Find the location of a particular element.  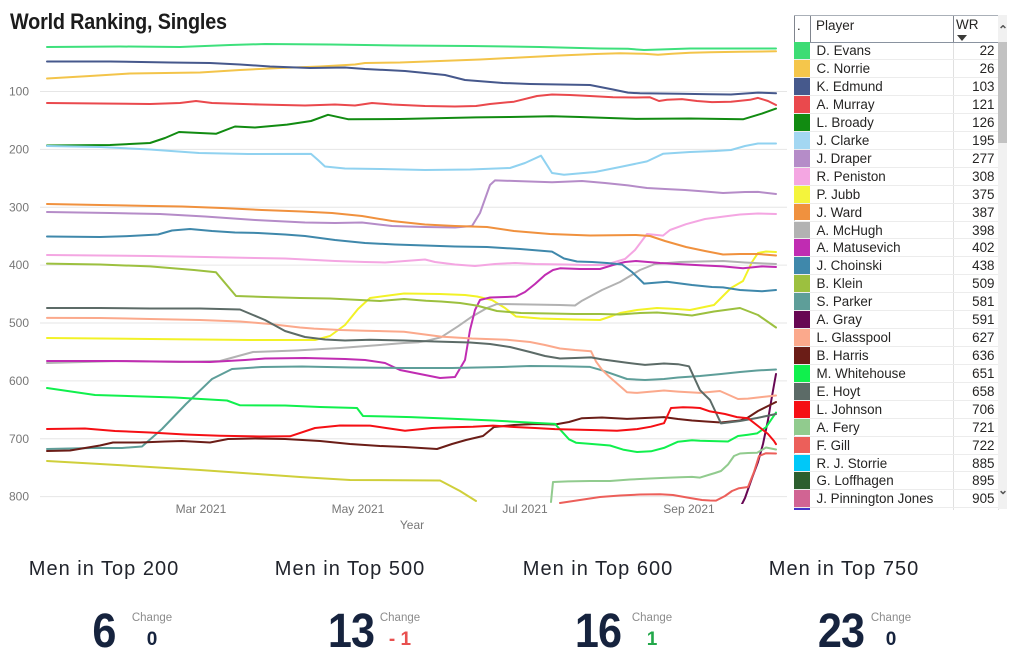

svg-text: 400 is located at coordinates (19, 265).